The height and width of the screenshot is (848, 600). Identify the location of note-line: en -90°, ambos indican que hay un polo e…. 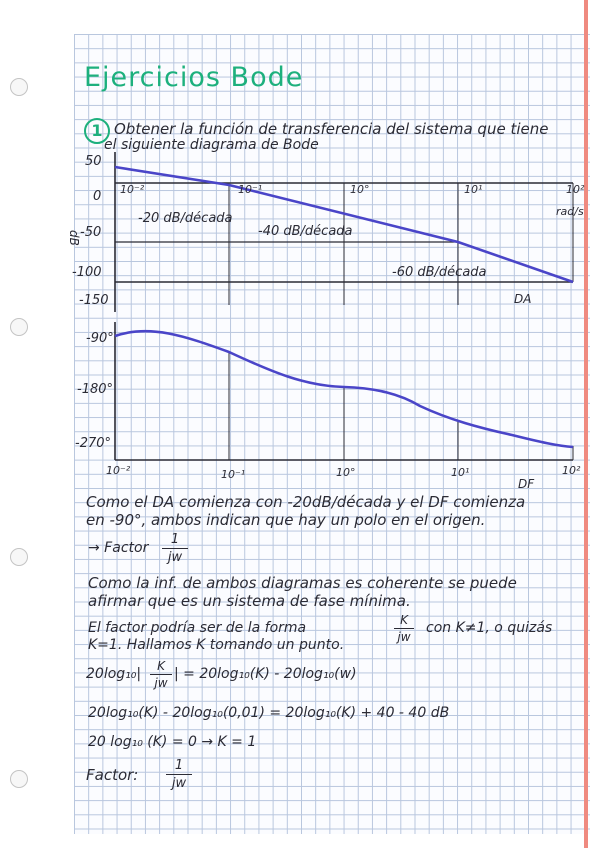
(286, 520).